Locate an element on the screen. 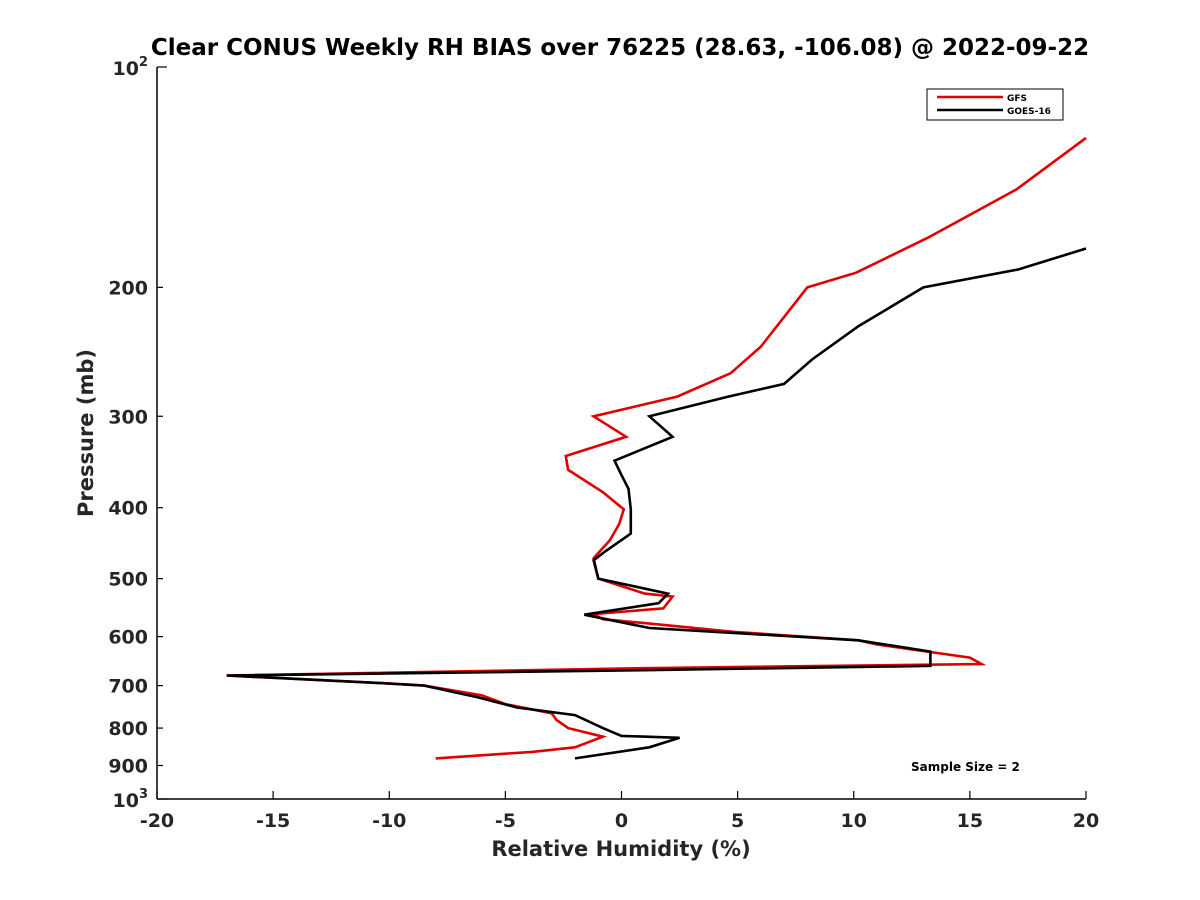  legend-box is located at coordinates (995, 104).